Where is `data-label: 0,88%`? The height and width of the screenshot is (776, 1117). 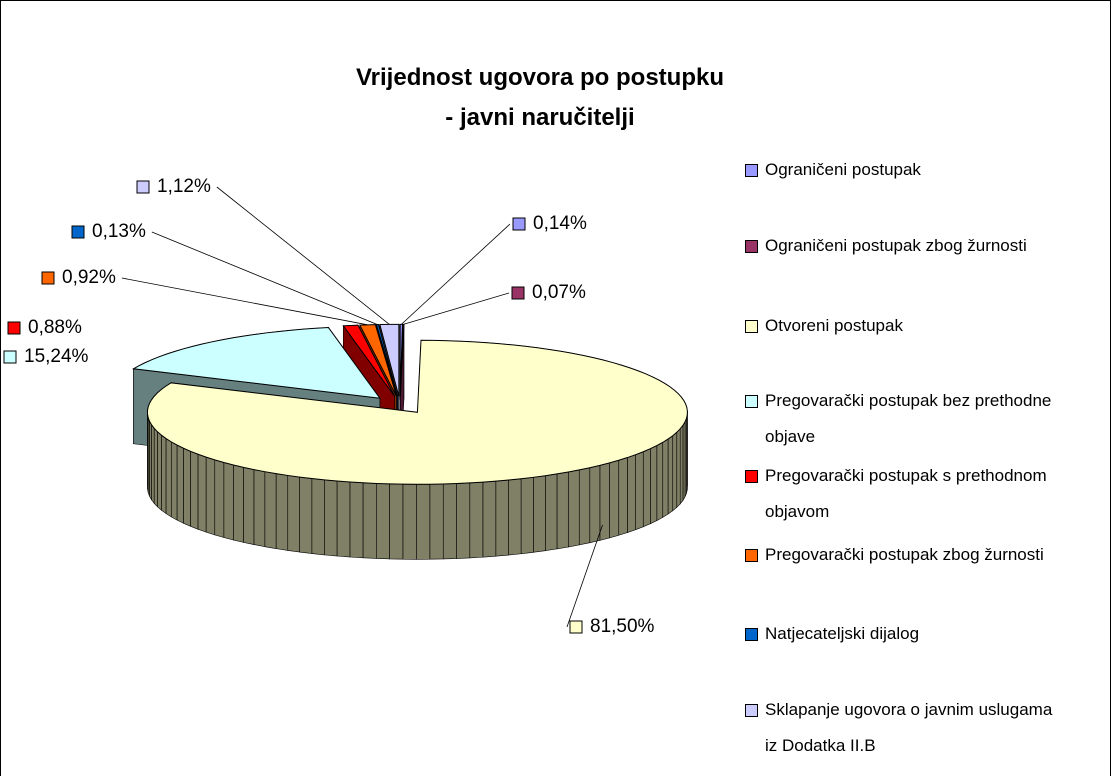
data-label: 0,88% is located at coordinates (55, 327).